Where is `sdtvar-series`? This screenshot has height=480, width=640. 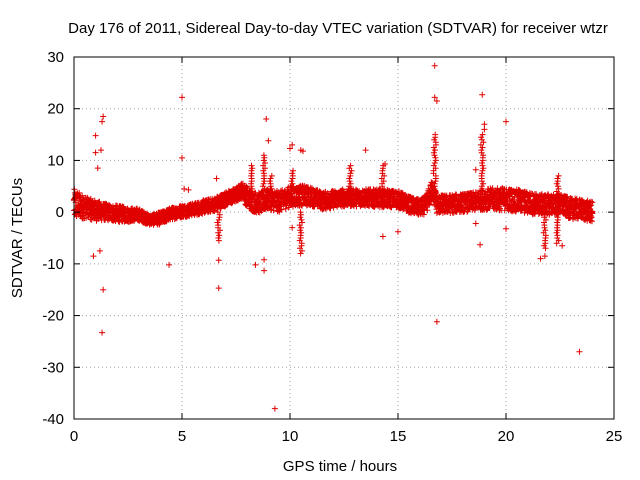
sdtvar-series is located at coordinates (333, 203).